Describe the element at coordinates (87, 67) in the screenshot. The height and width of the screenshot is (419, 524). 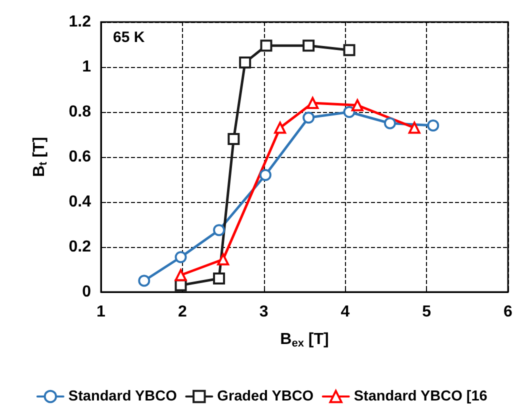
I see `y-tick-label: 1` at that location.